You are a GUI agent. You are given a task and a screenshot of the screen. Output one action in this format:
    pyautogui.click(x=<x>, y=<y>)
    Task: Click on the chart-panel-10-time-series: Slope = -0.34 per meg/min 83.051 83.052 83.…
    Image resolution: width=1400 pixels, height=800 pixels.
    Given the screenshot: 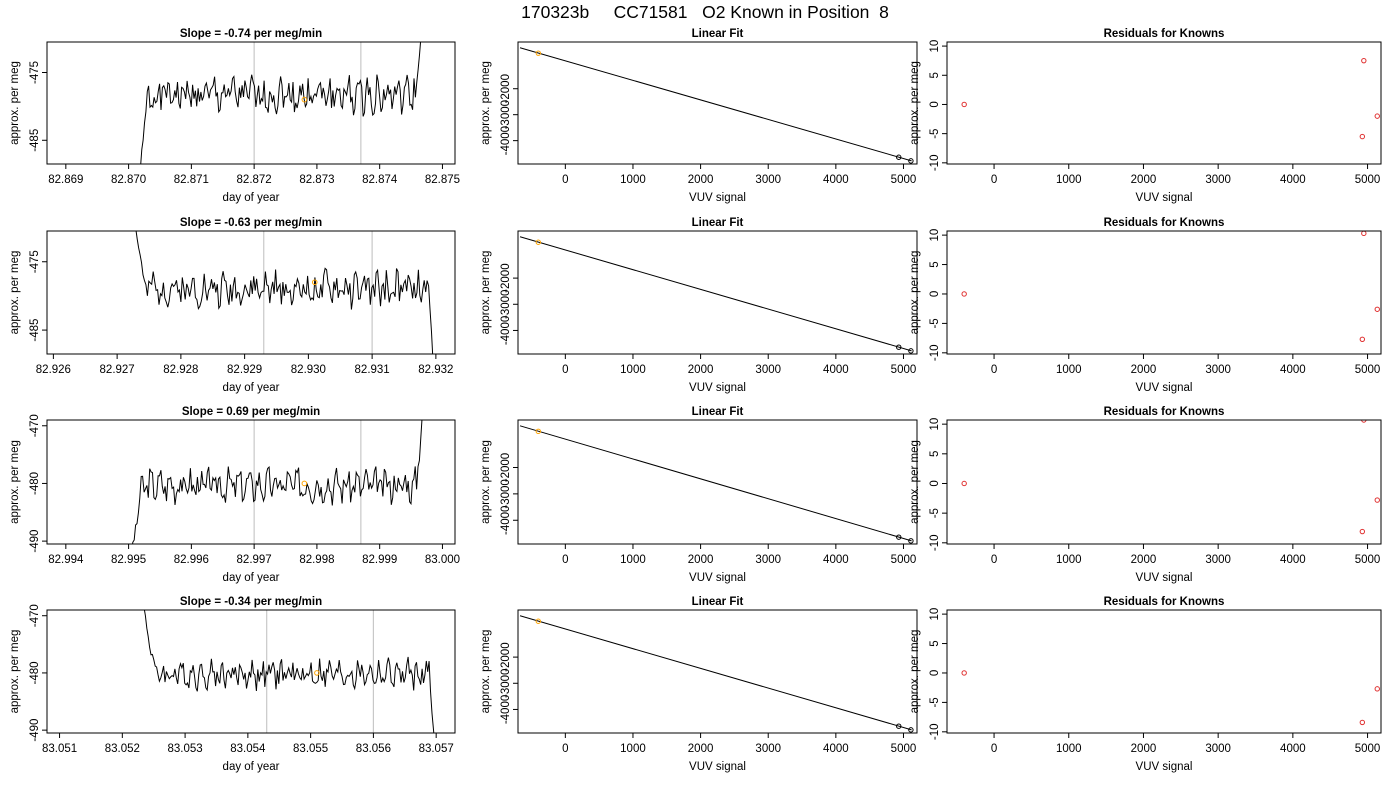 What is the action you would take?
    pyautogui.click(x=232, y=684)
    